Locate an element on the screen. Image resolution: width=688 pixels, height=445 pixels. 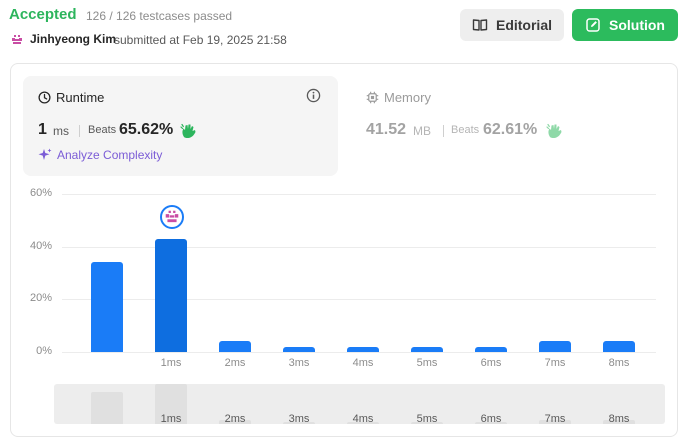
x-tick-label: 4ms is located at coordinates (363, 363).